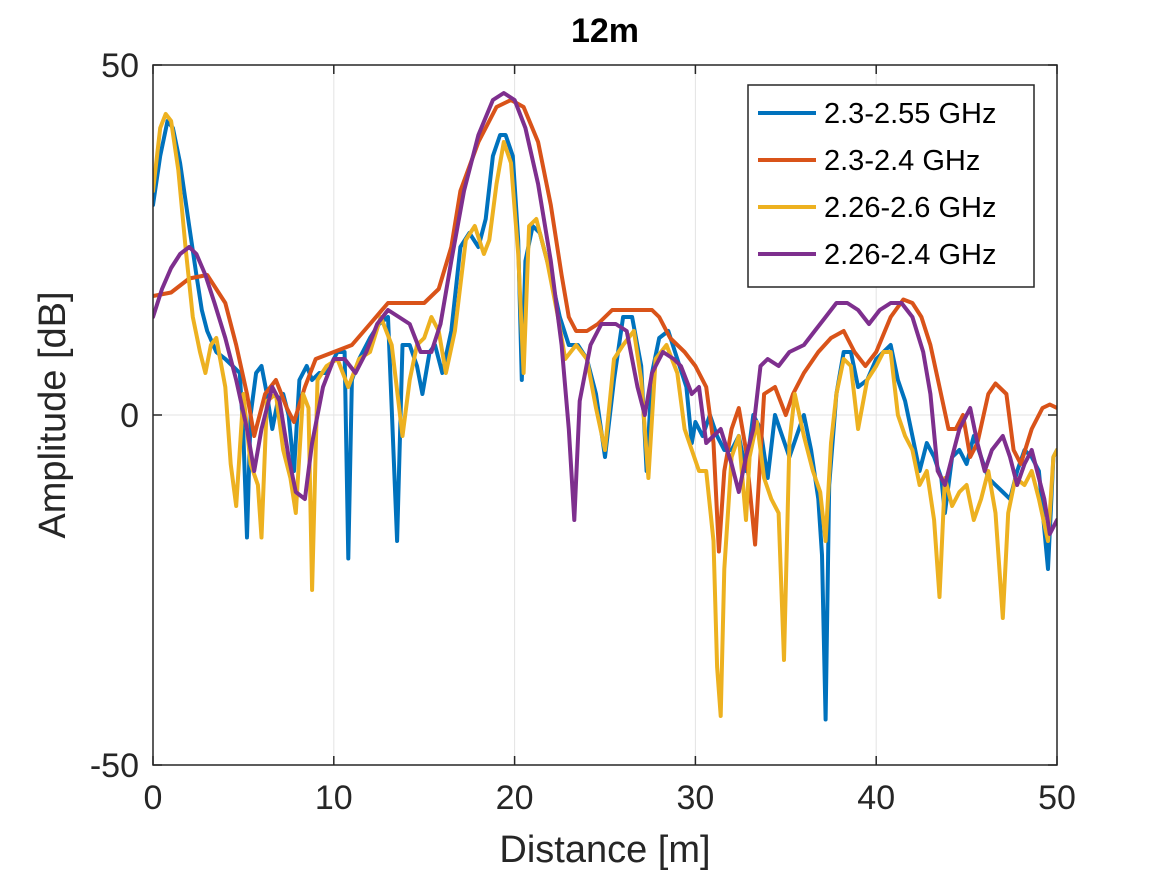  What do you see at coordinates (902, 161) in the screenshot?
I see `legend-entry-label: 2.3-2.4 GHz` at bounding box center [902, 161].